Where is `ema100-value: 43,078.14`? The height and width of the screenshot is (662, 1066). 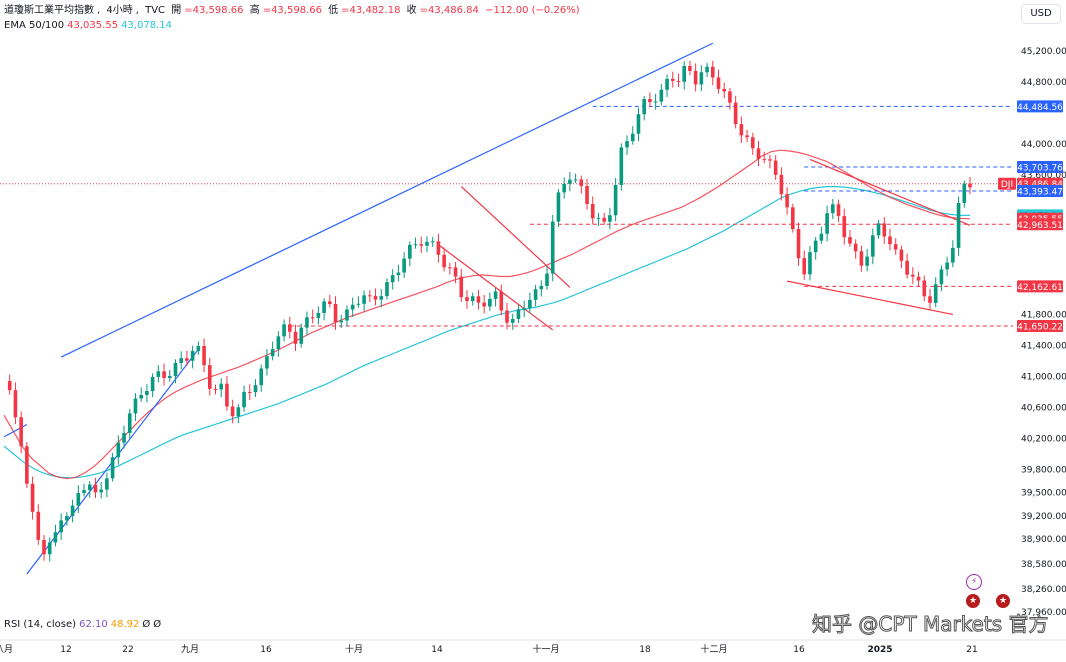
ema100-value: 43,078.14 is located at coordinates (146, 25).